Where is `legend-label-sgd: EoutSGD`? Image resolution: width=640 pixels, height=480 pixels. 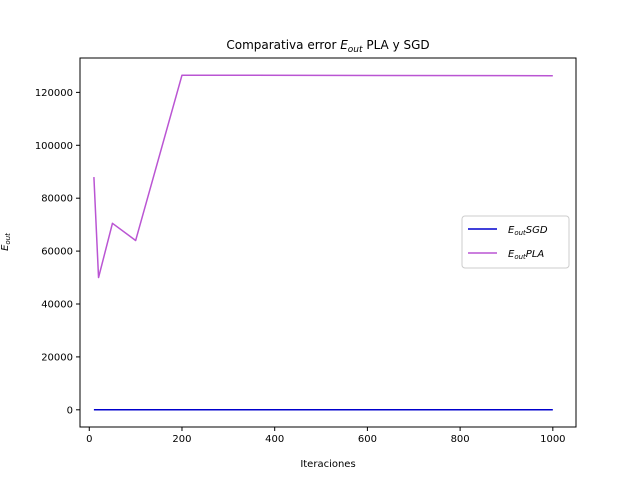
legend-label-sgd: EoutSGD is located at coordinates (528, 231).